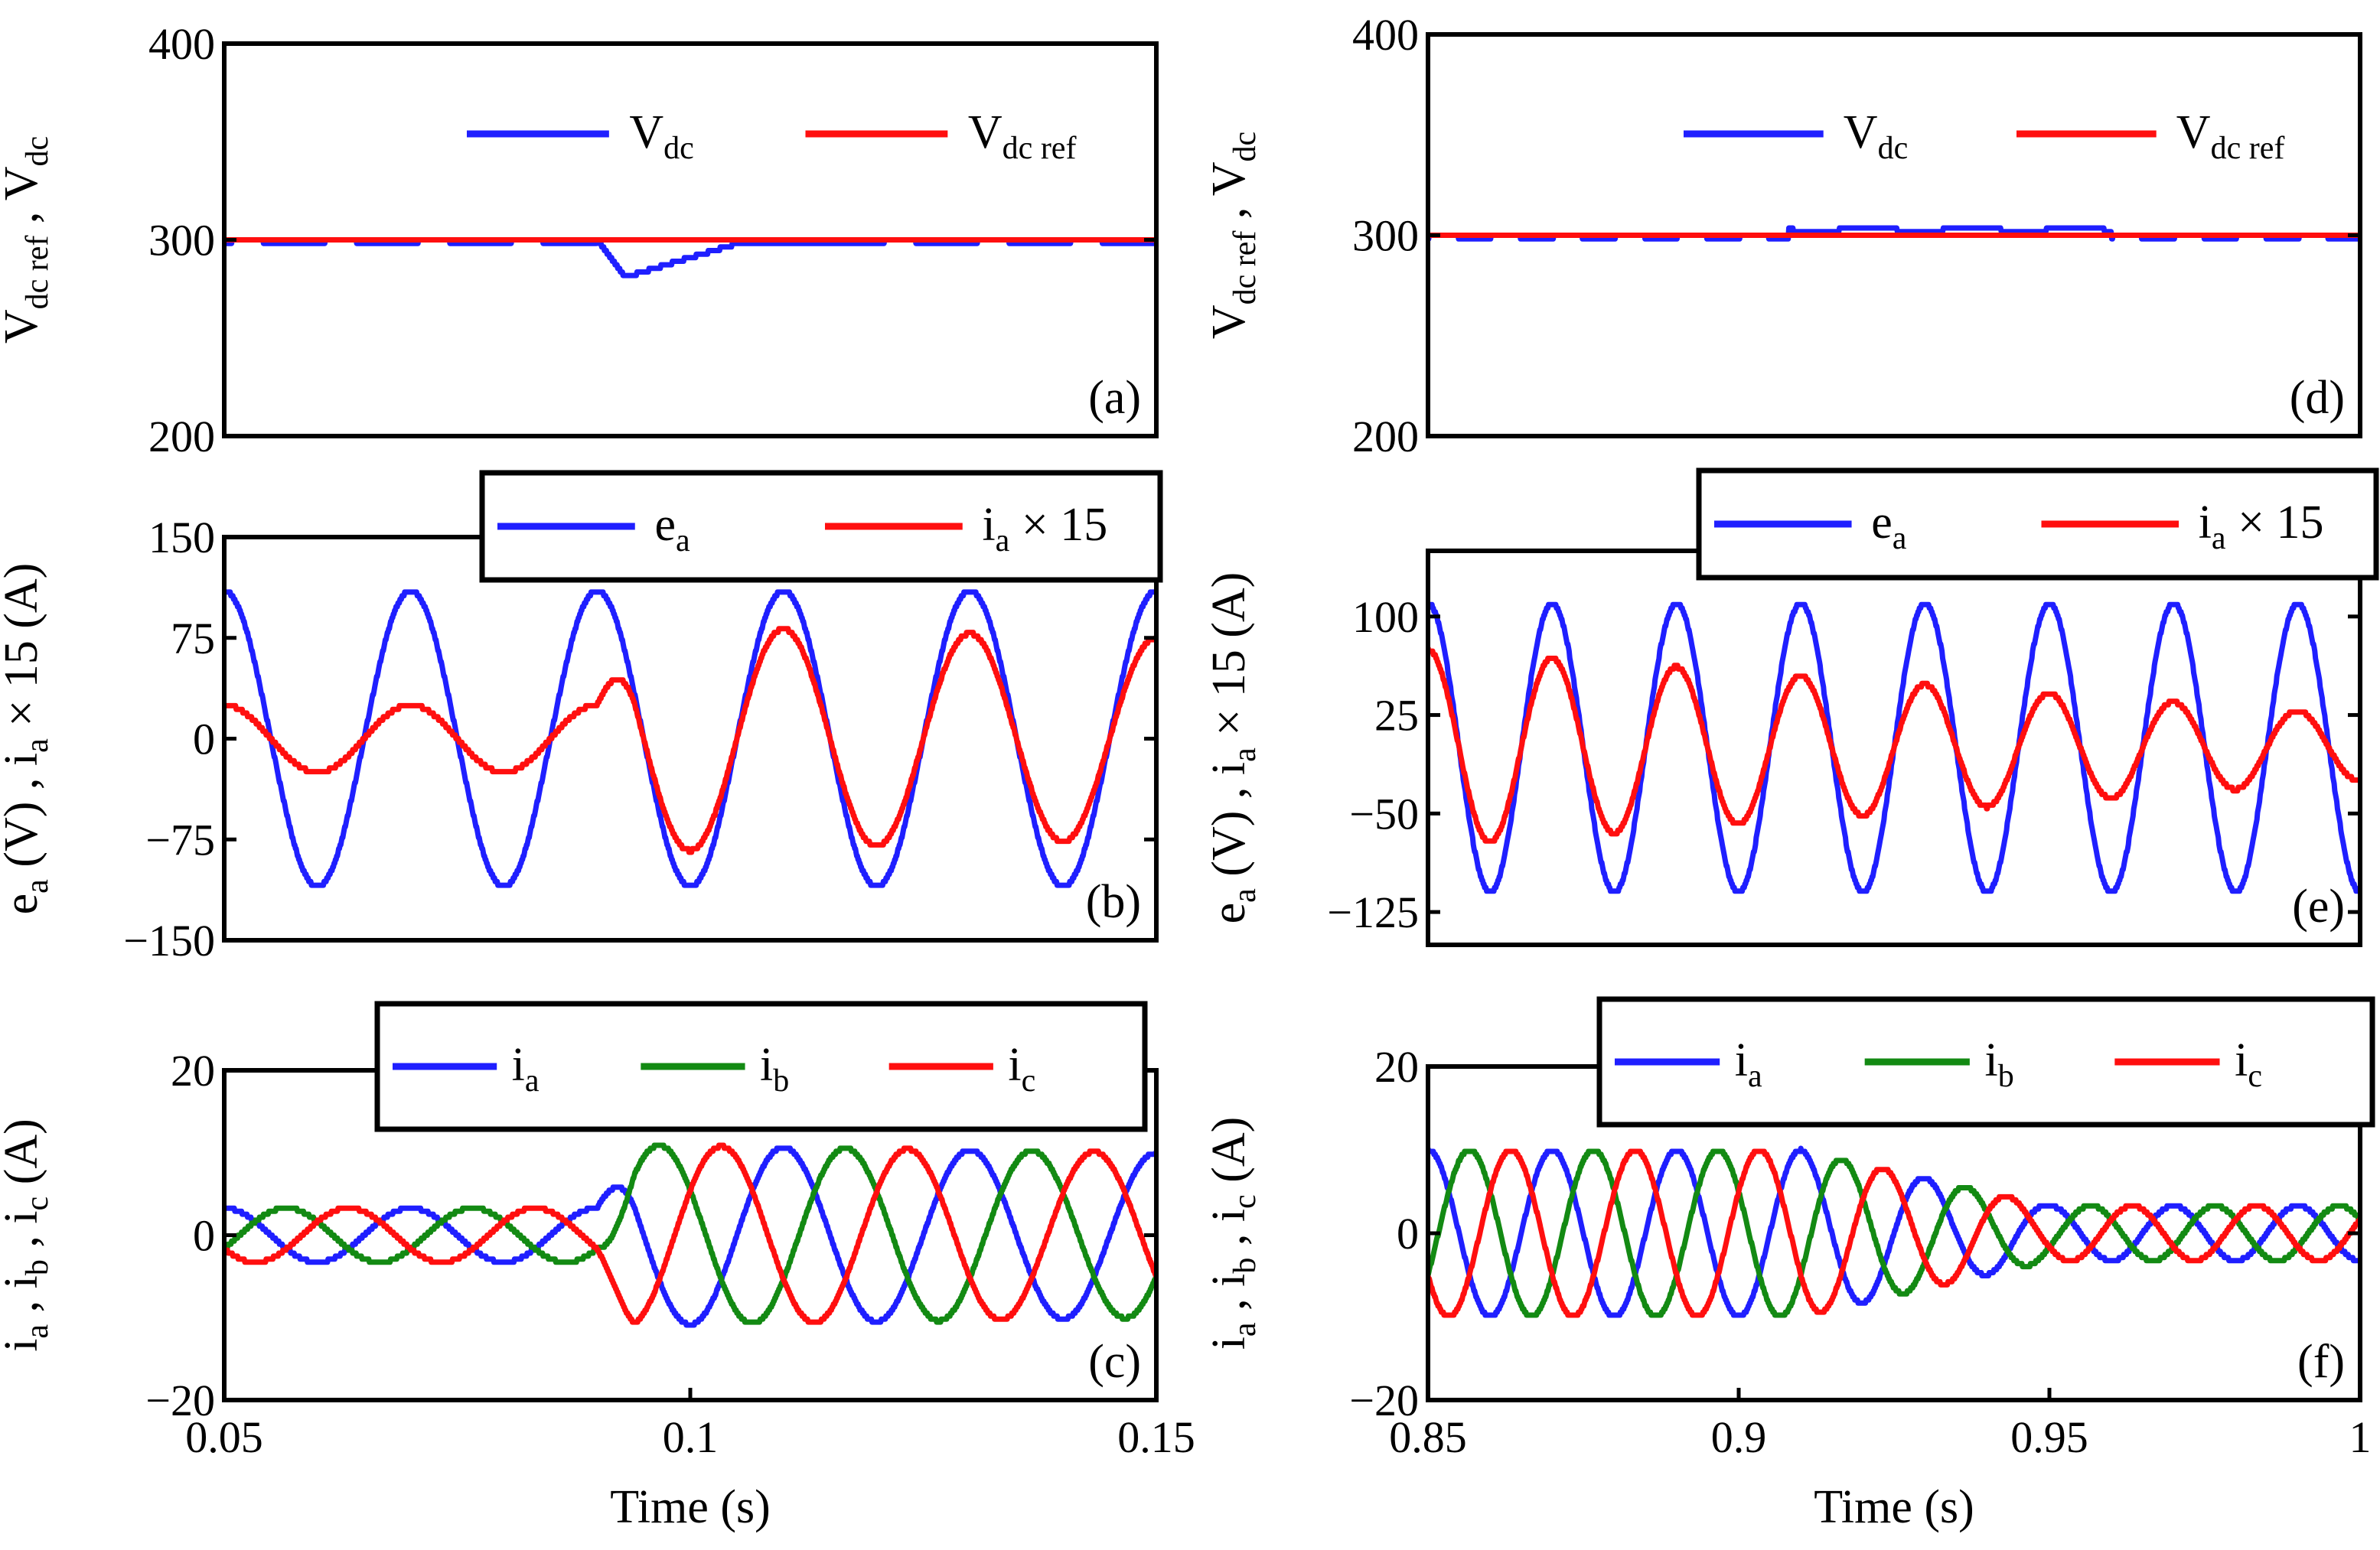  I want to click on series-line-f-ia, so click(1894, 1231).